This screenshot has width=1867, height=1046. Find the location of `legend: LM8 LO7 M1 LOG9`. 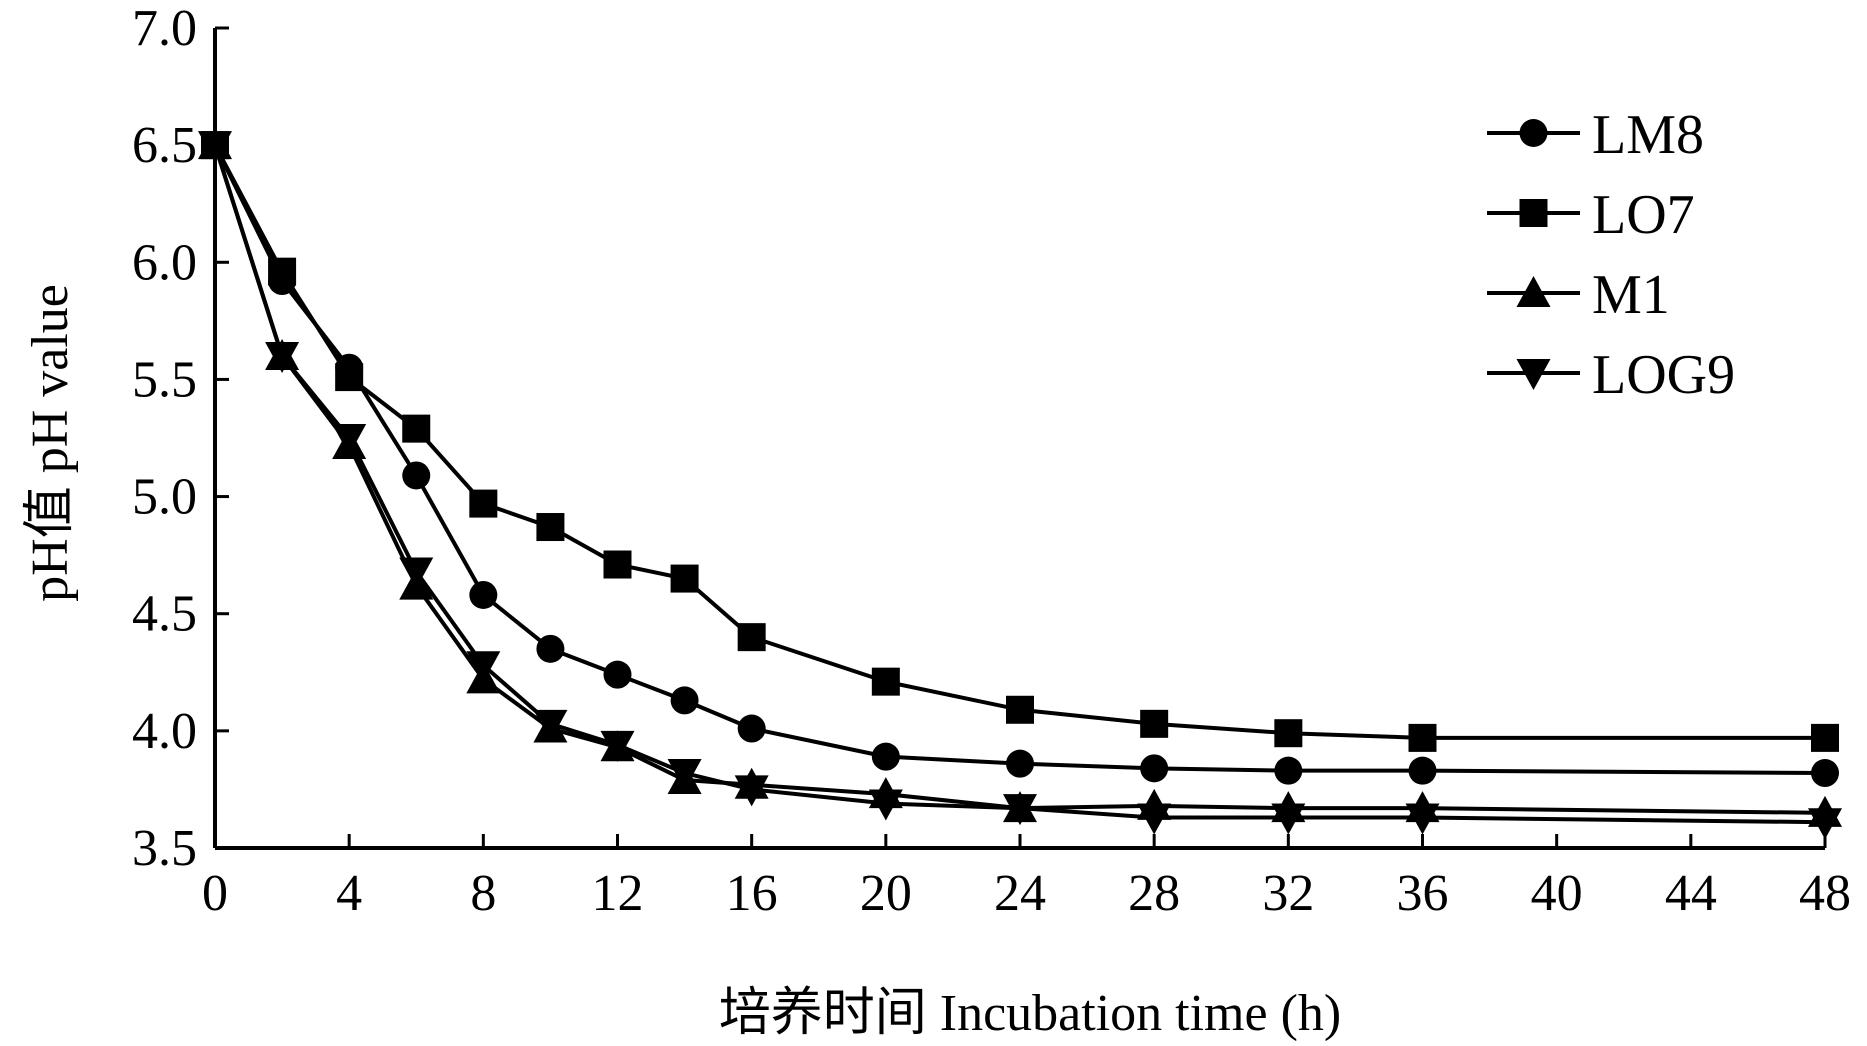

legend: LM8 LO7 M1 LOG9 is located at coordinates (1611, 255).